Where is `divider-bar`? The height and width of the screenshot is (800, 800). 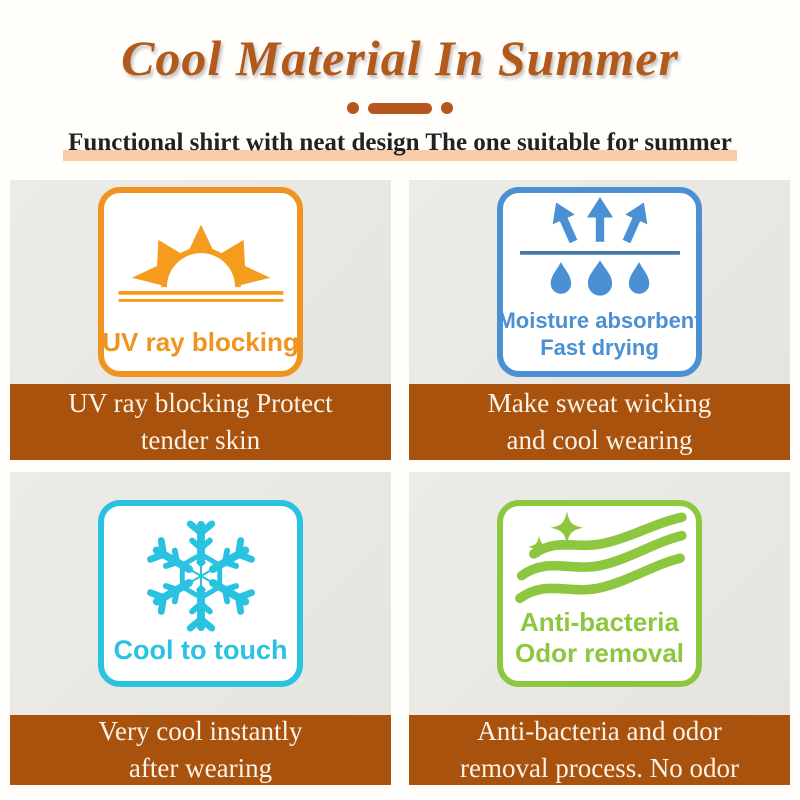 divider-bar is located at coordinates (400, 108).